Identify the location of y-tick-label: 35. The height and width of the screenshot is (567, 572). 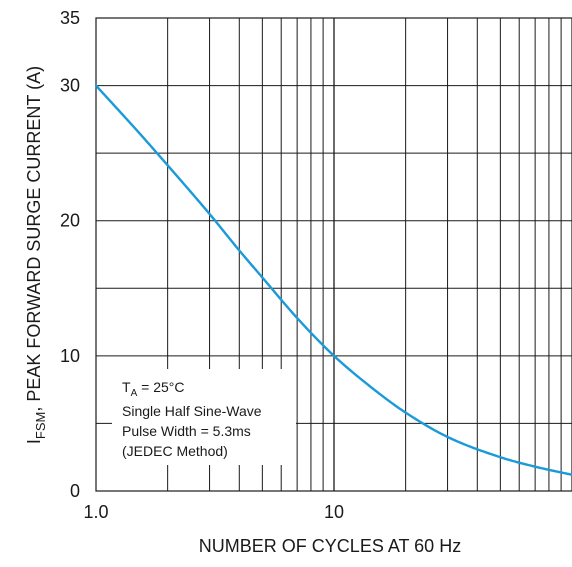
(70, 18).